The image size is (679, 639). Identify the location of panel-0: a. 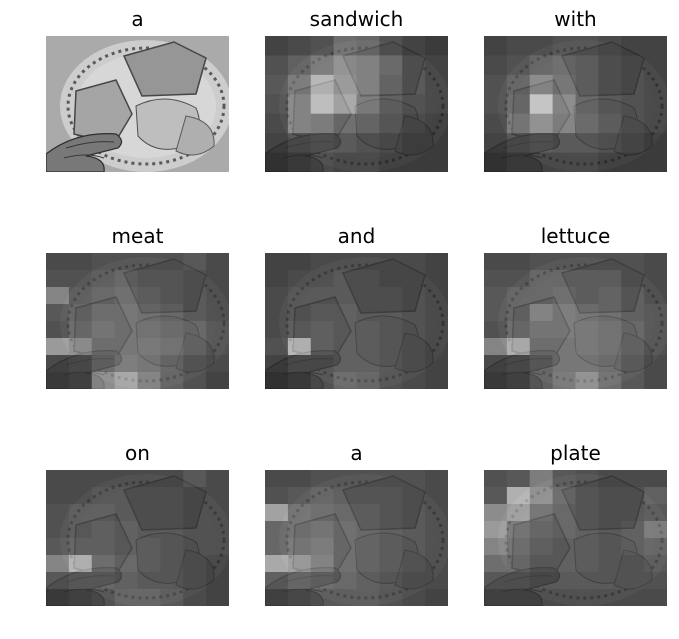
(137, 88).